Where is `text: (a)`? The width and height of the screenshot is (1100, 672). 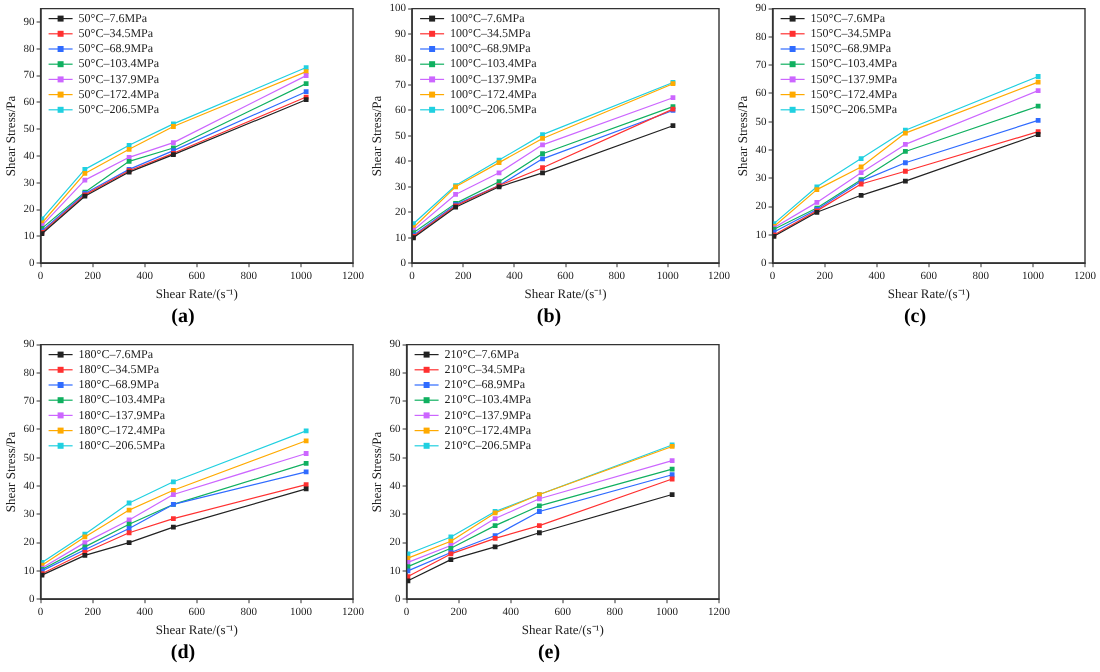 text: (a) is located at coordinates (183, 318).